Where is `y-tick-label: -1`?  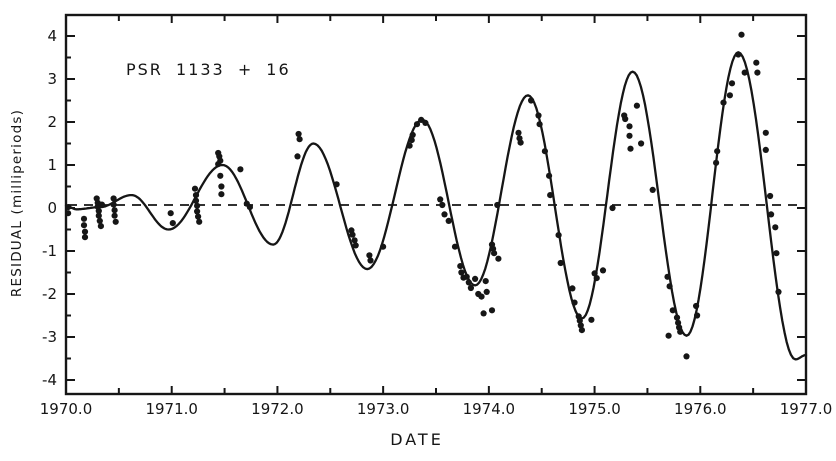 y-tick-label: -1 is located at coordinates (49, 251).